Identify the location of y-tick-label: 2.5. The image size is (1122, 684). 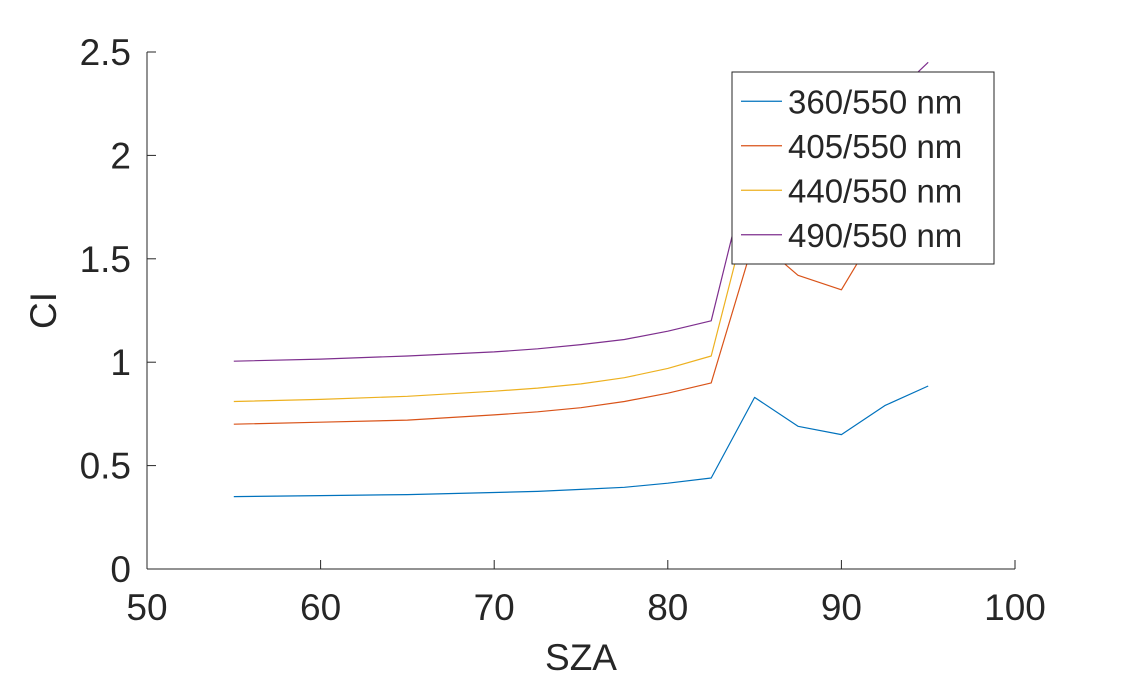
(105, 52).